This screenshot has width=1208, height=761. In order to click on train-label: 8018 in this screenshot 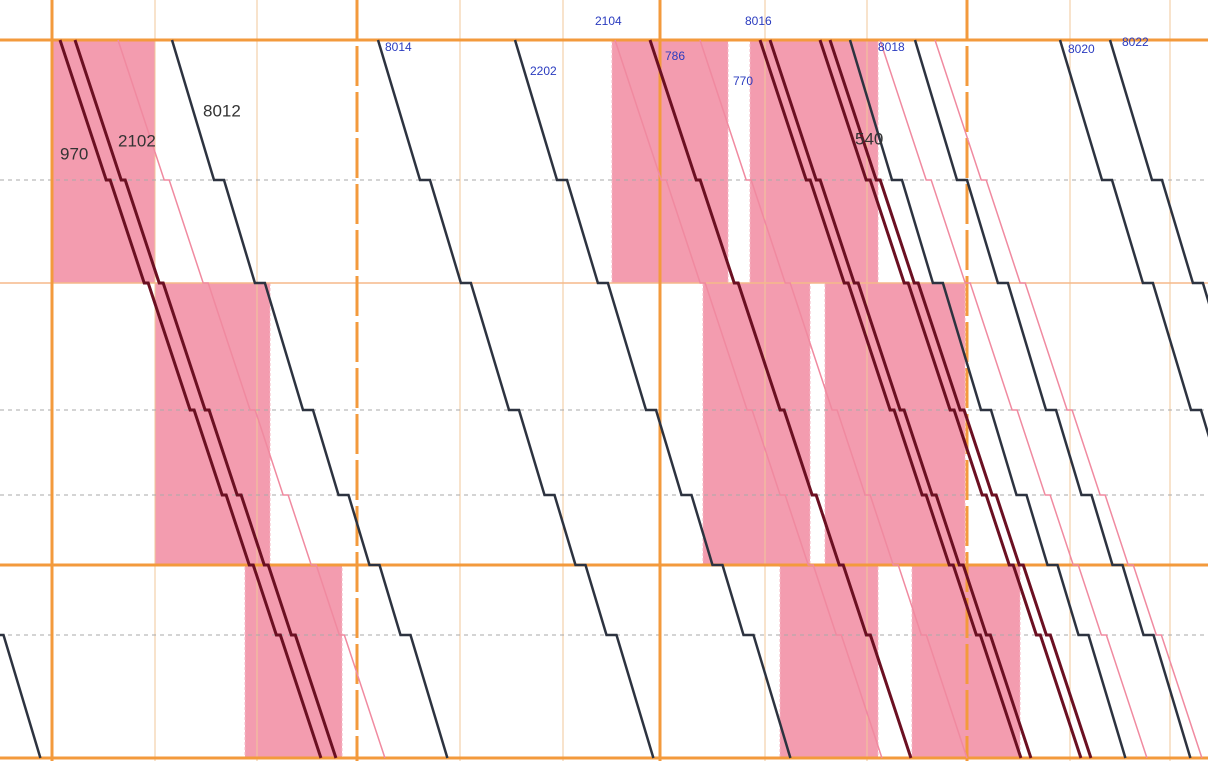, I will do `click(891, 47)`.